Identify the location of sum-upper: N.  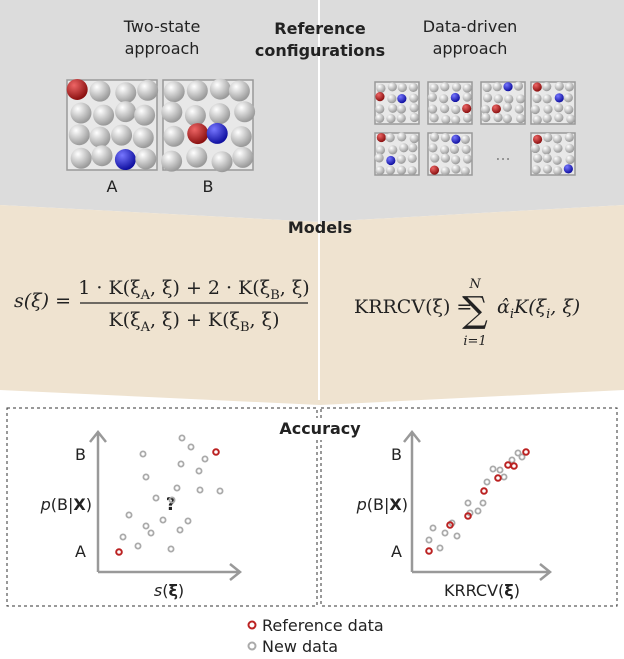
(474, 284).